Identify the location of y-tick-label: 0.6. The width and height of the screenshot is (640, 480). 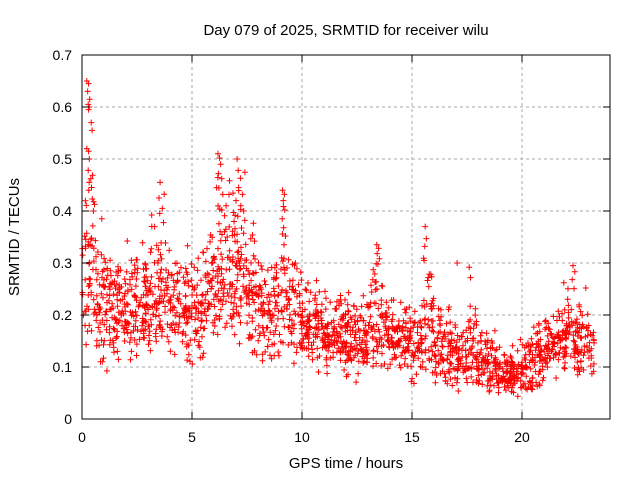
(63, 107).